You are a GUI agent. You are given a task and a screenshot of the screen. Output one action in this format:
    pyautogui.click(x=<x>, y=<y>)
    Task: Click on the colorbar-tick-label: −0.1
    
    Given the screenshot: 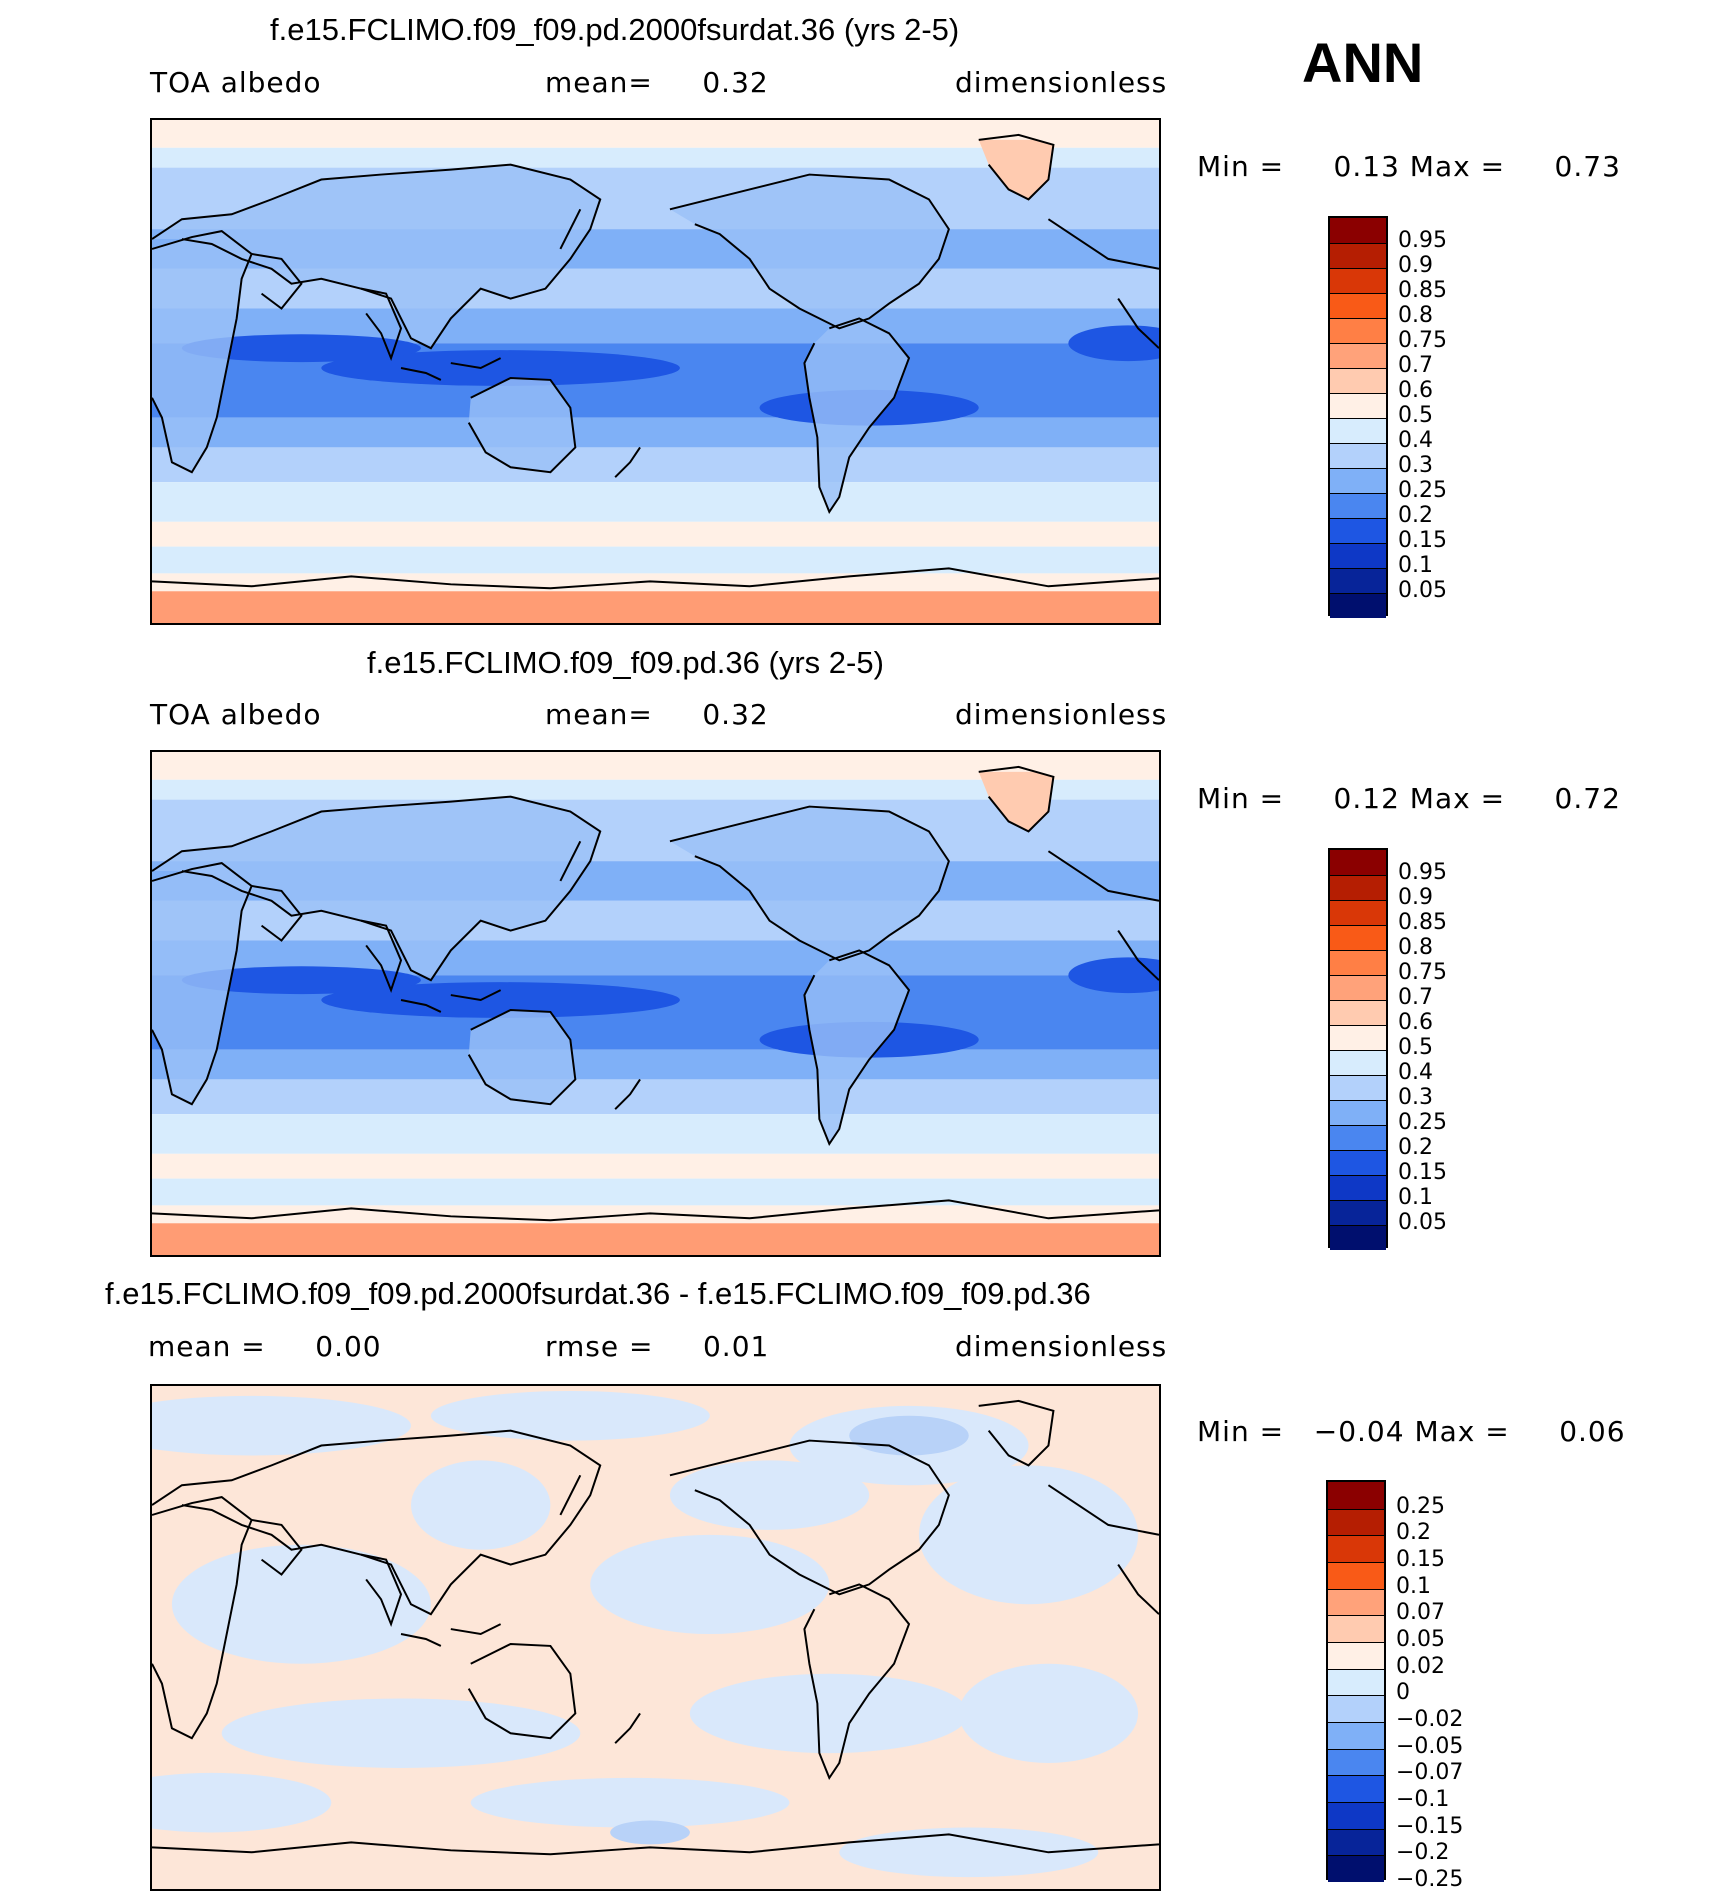 What is the action you would take?
    pyautogui.click(x=1423, y=1799)
    